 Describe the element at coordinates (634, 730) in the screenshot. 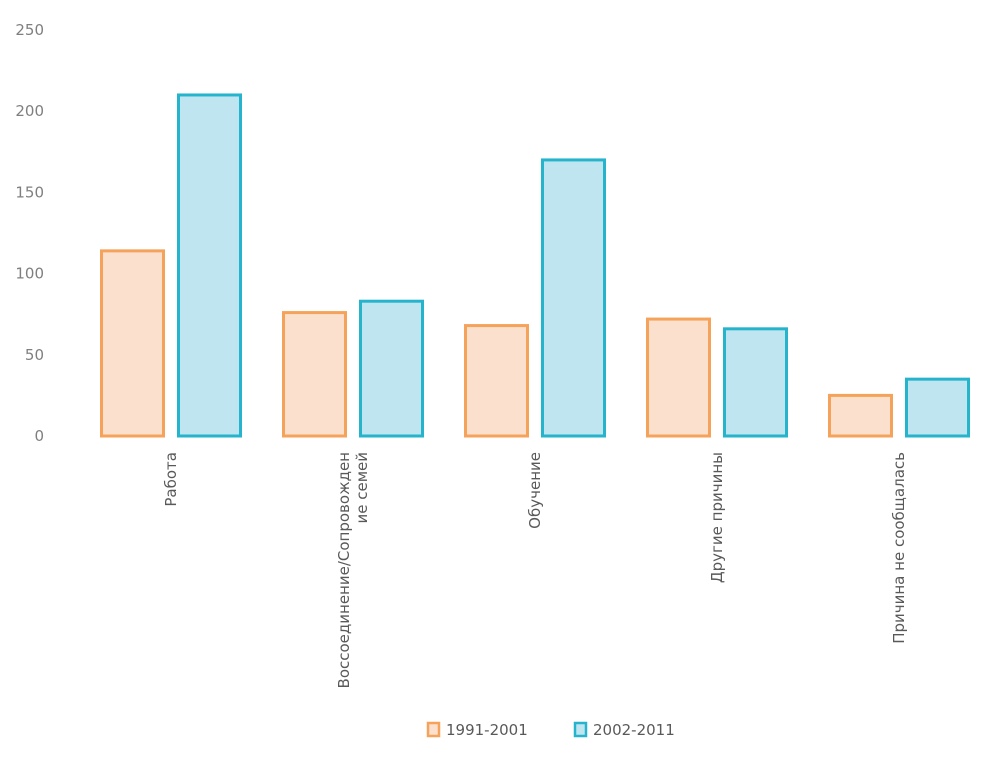

I see `legend-label: 2002-2011` at that location.